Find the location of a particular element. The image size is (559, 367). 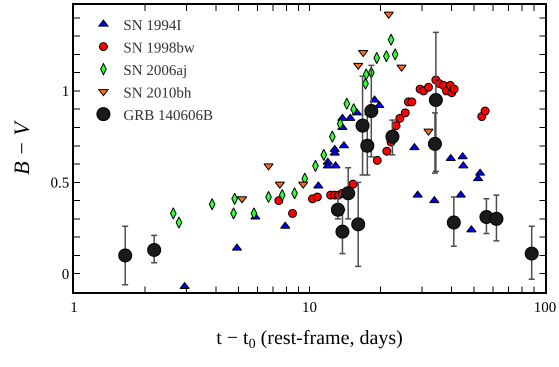

x-tick-label: 100 is located at coordinates (545, 308).